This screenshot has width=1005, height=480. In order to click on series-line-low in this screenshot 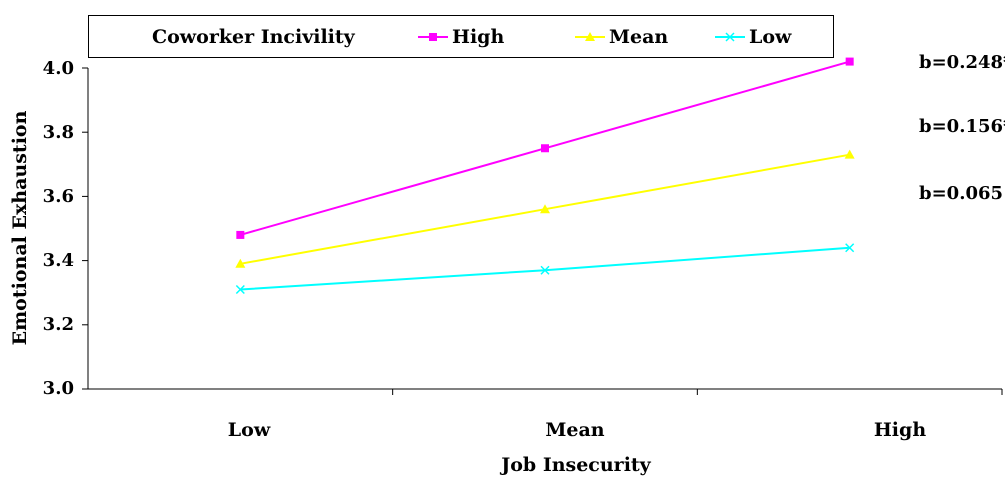, I will do `click(545, 268)`.